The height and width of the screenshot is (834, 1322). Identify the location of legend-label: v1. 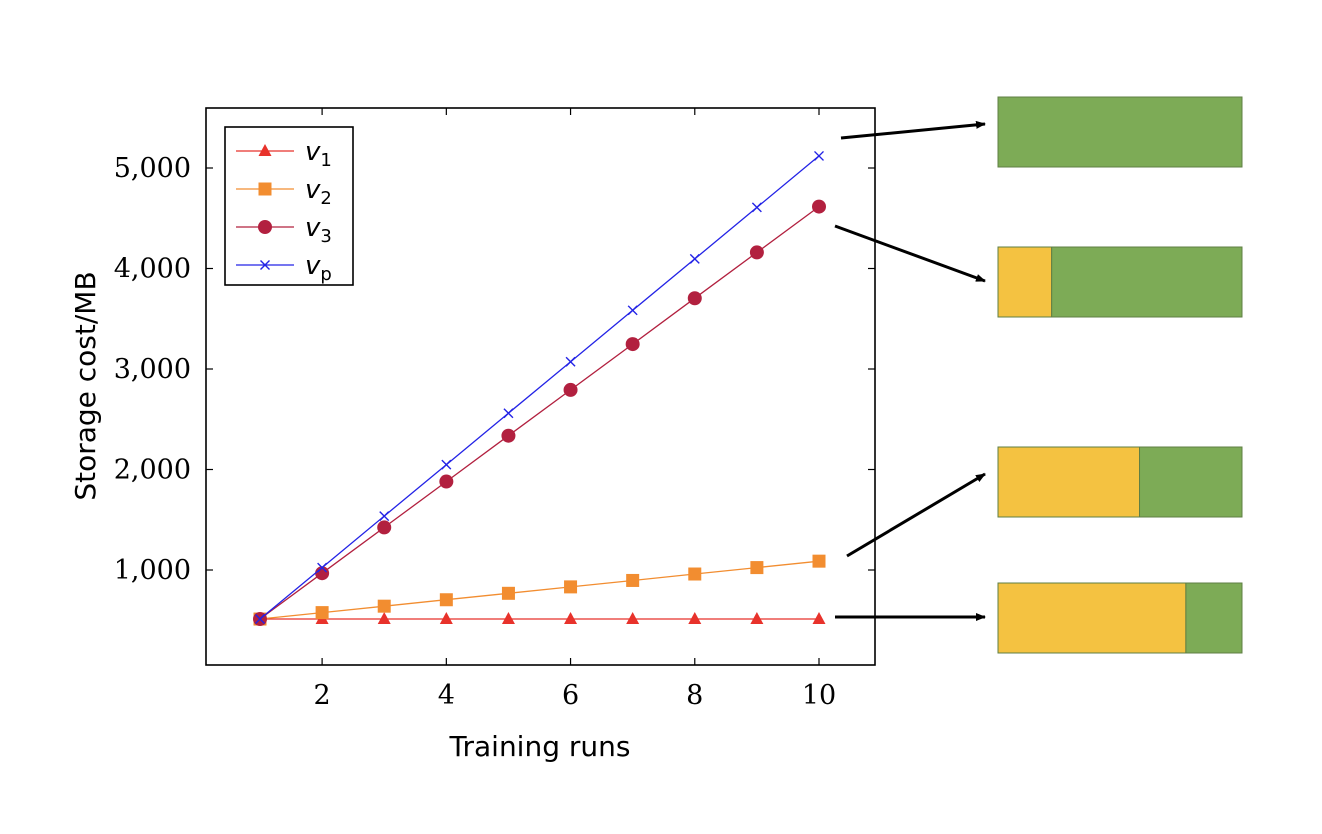
(318, 154).